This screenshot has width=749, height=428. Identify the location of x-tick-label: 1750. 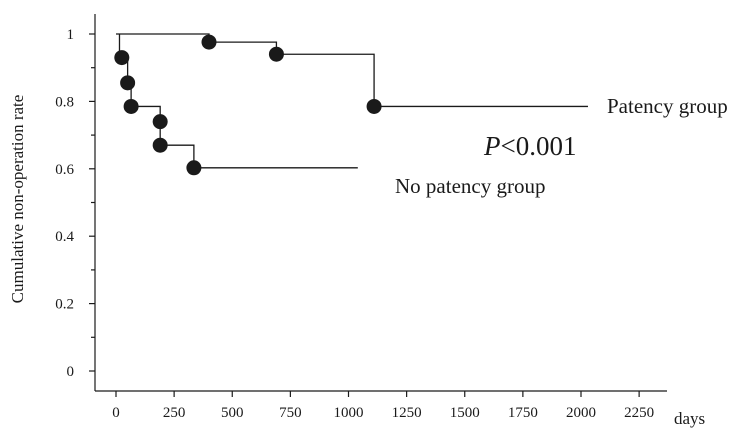
(523, 413).